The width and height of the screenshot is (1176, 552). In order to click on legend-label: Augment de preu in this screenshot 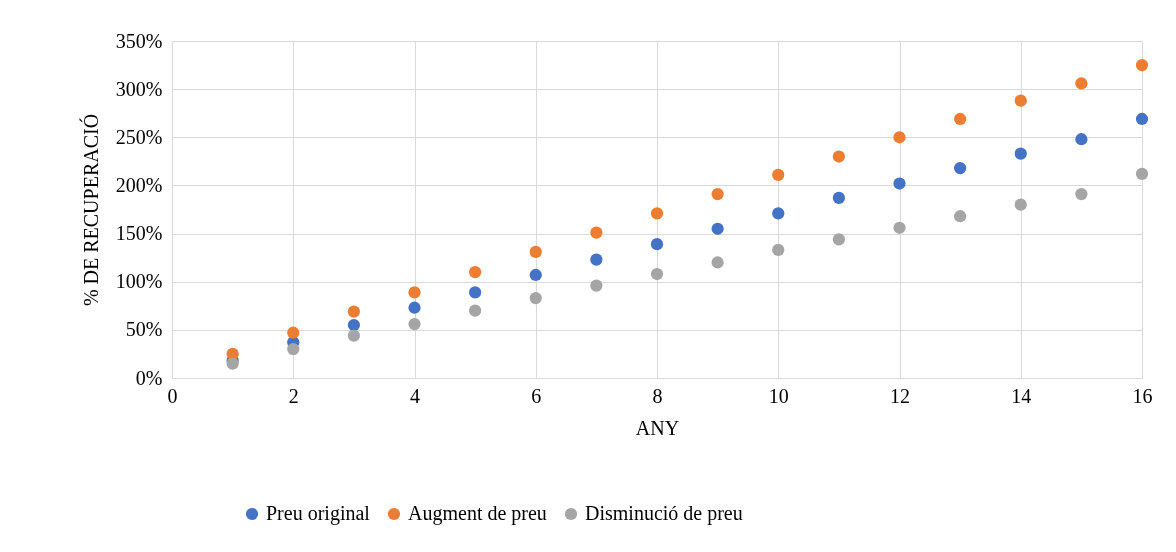, I will do `click(477, 513)`.